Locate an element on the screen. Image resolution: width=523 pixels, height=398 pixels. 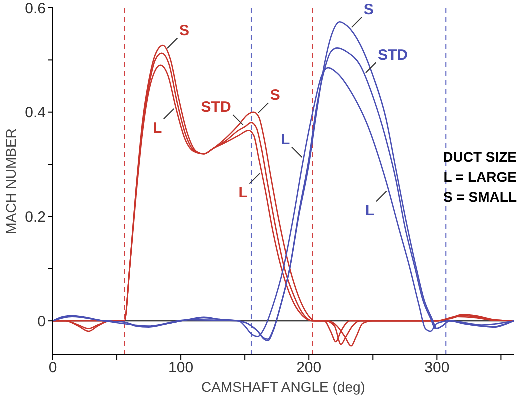
x-tick-label: 100 is located at coordinates (181, 368).